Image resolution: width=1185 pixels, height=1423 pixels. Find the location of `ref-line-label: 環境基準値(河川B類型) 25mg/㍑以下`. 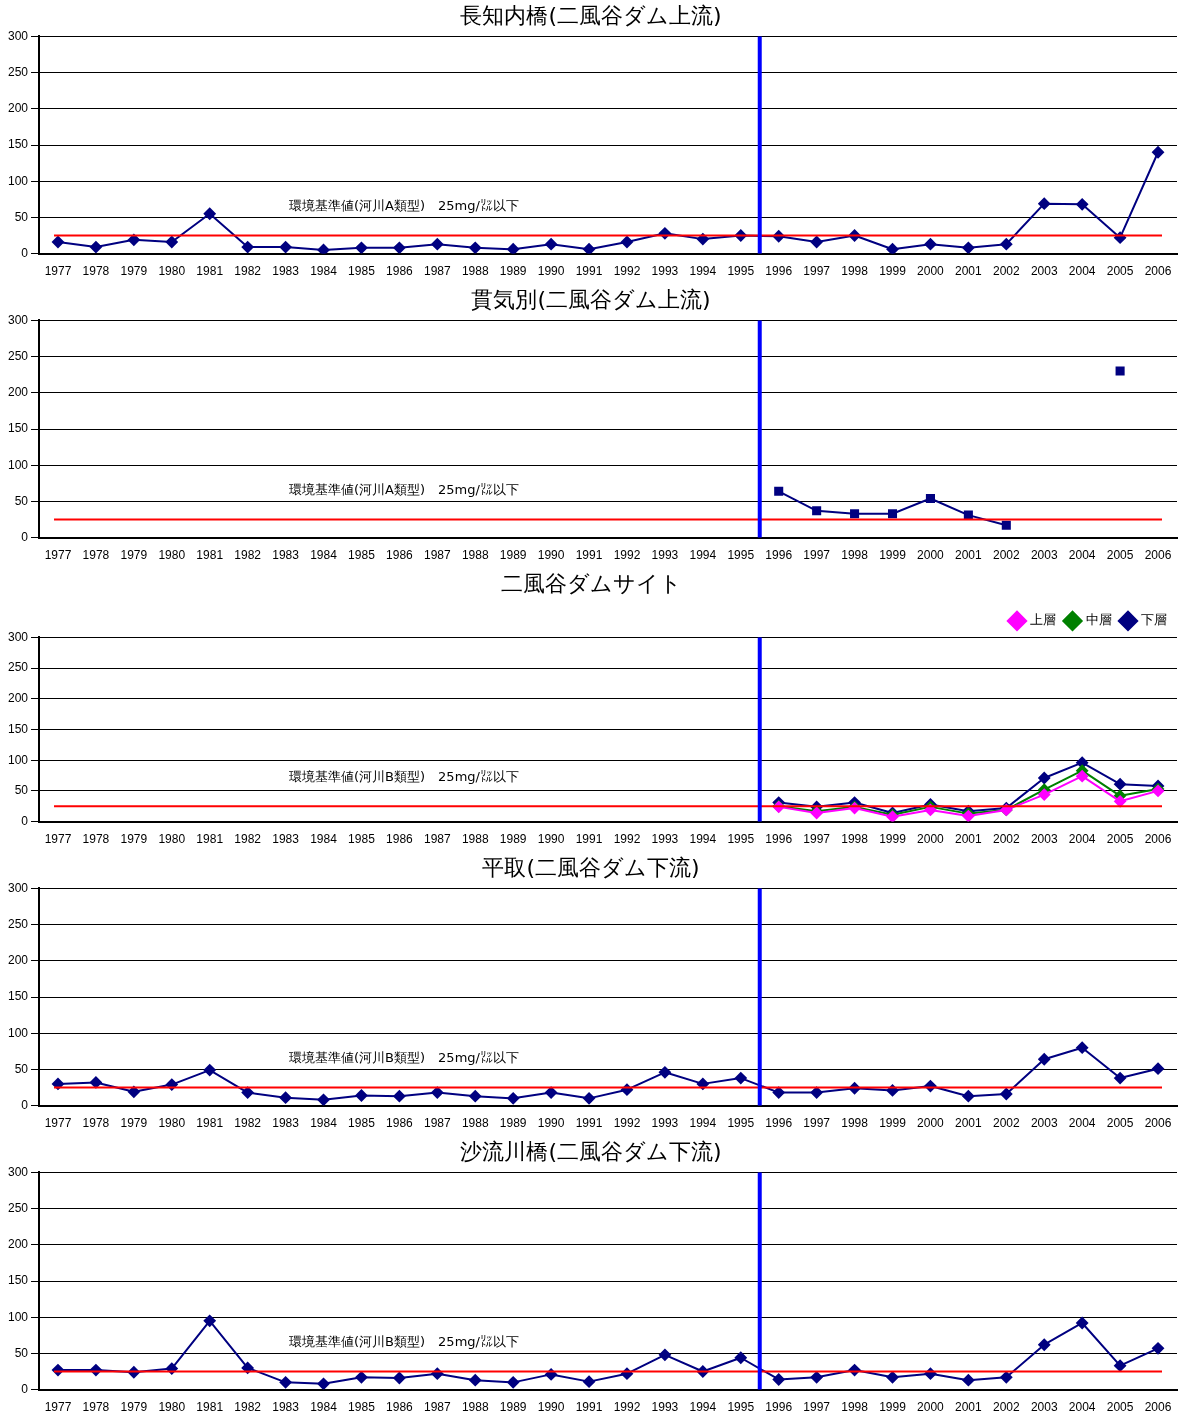

ref-line-label: 環境基準値(河川B類型) 25mg/㍑以下 is located at coordinates (404, 777).